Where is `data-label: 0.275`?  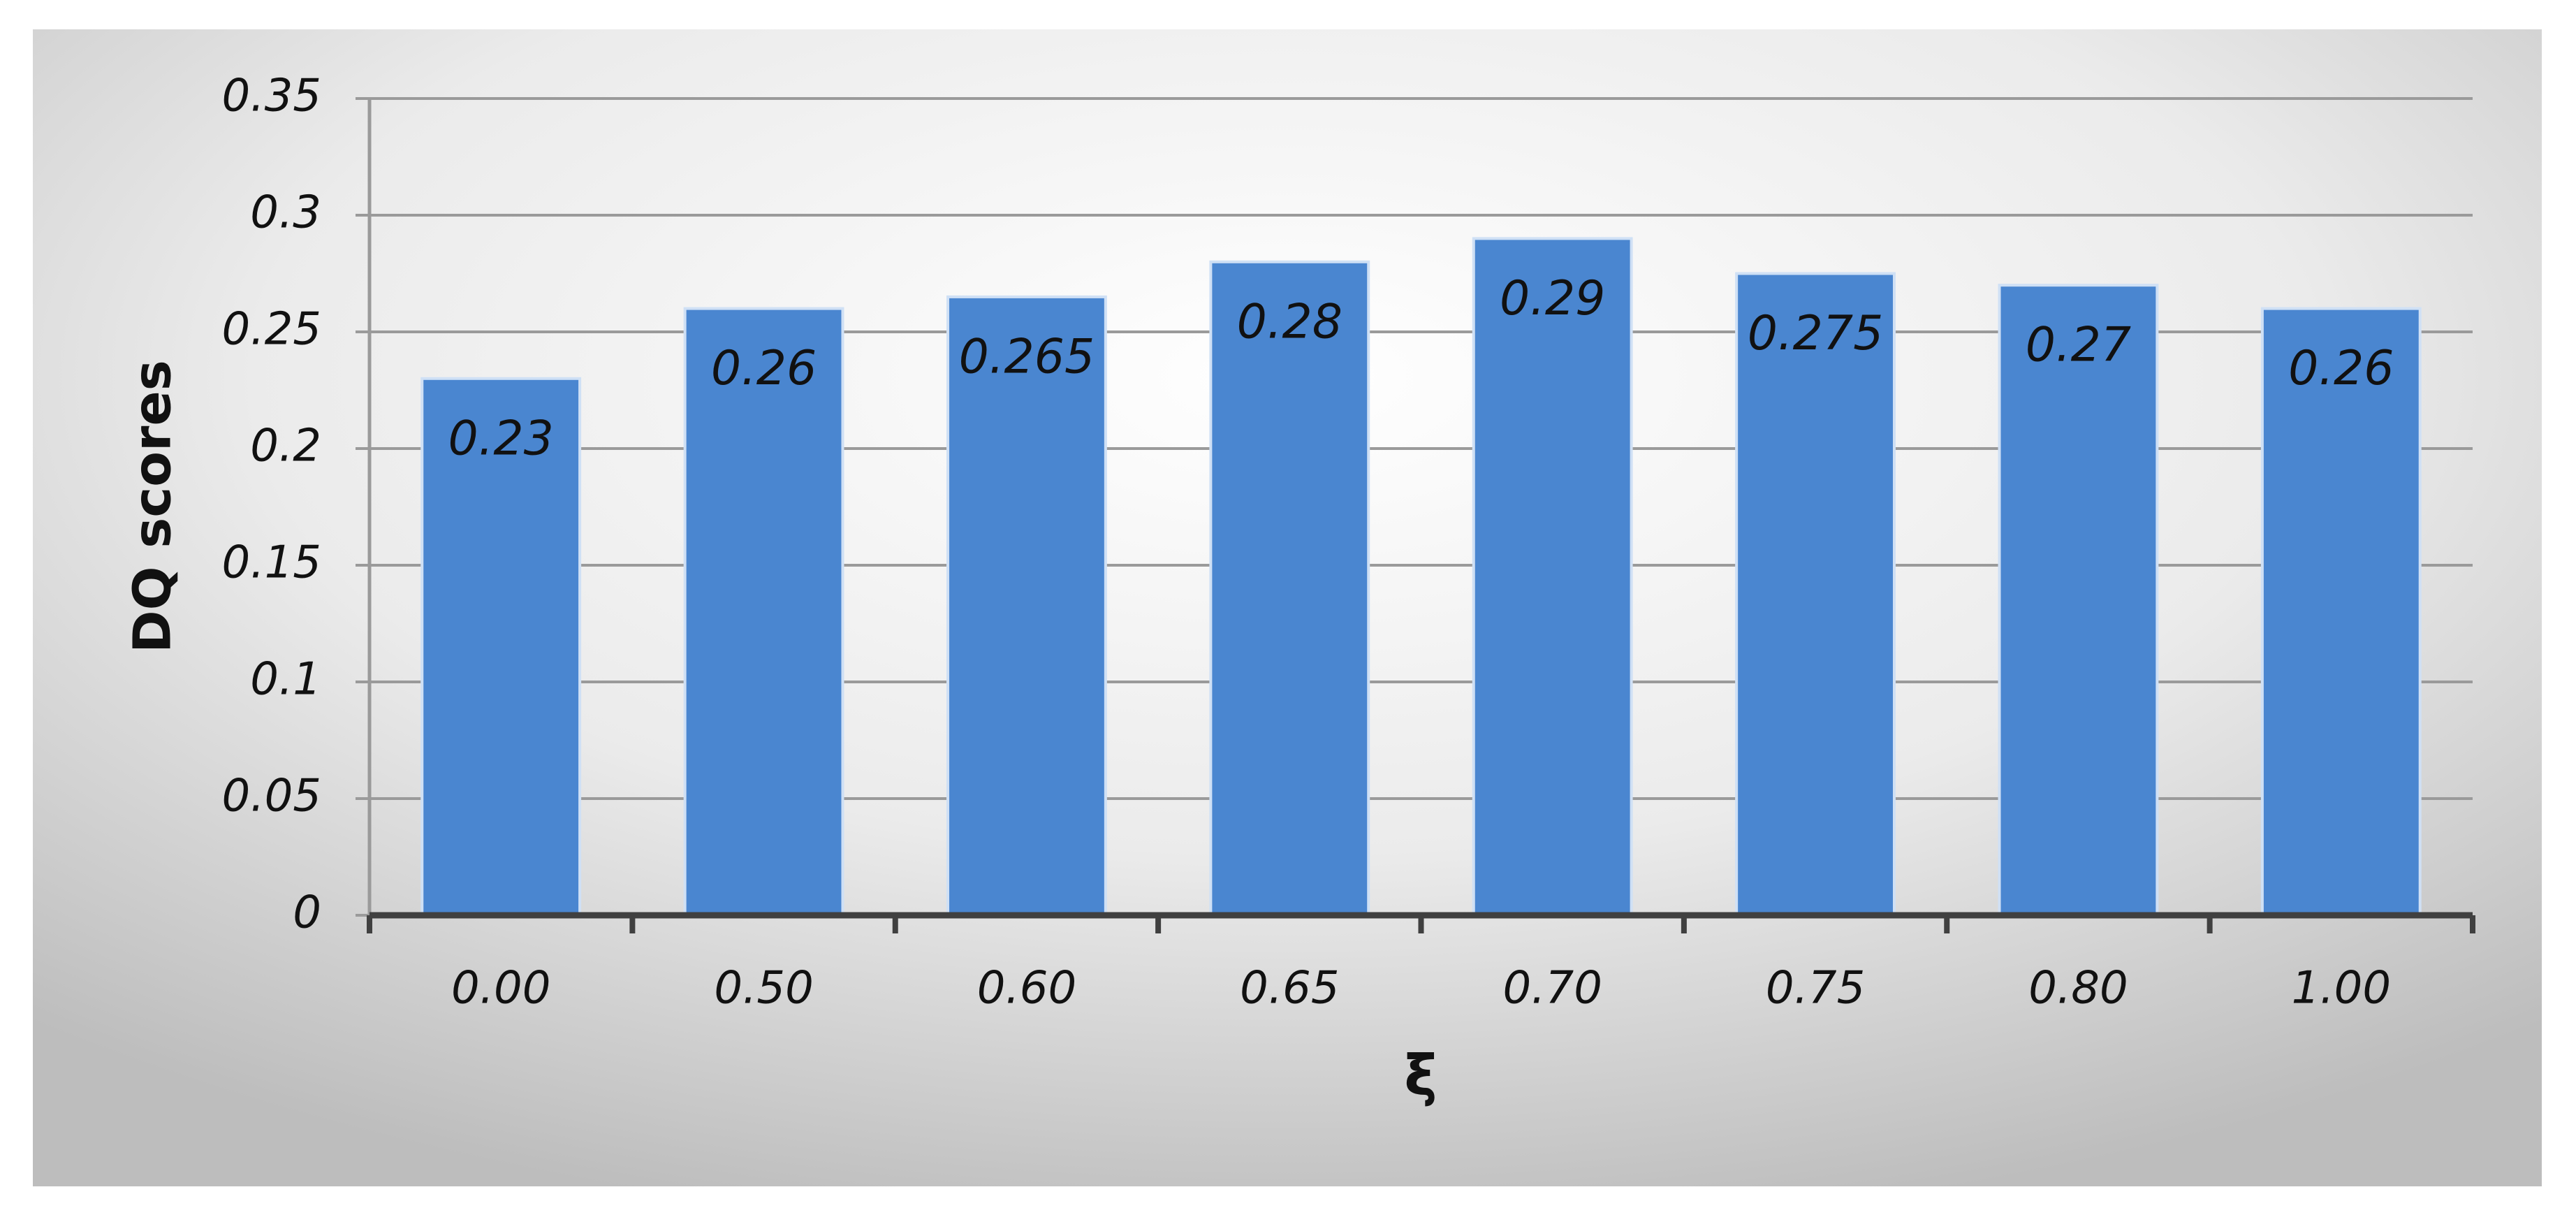
data-label: 0.275 is located at coordinates (1816, 333).